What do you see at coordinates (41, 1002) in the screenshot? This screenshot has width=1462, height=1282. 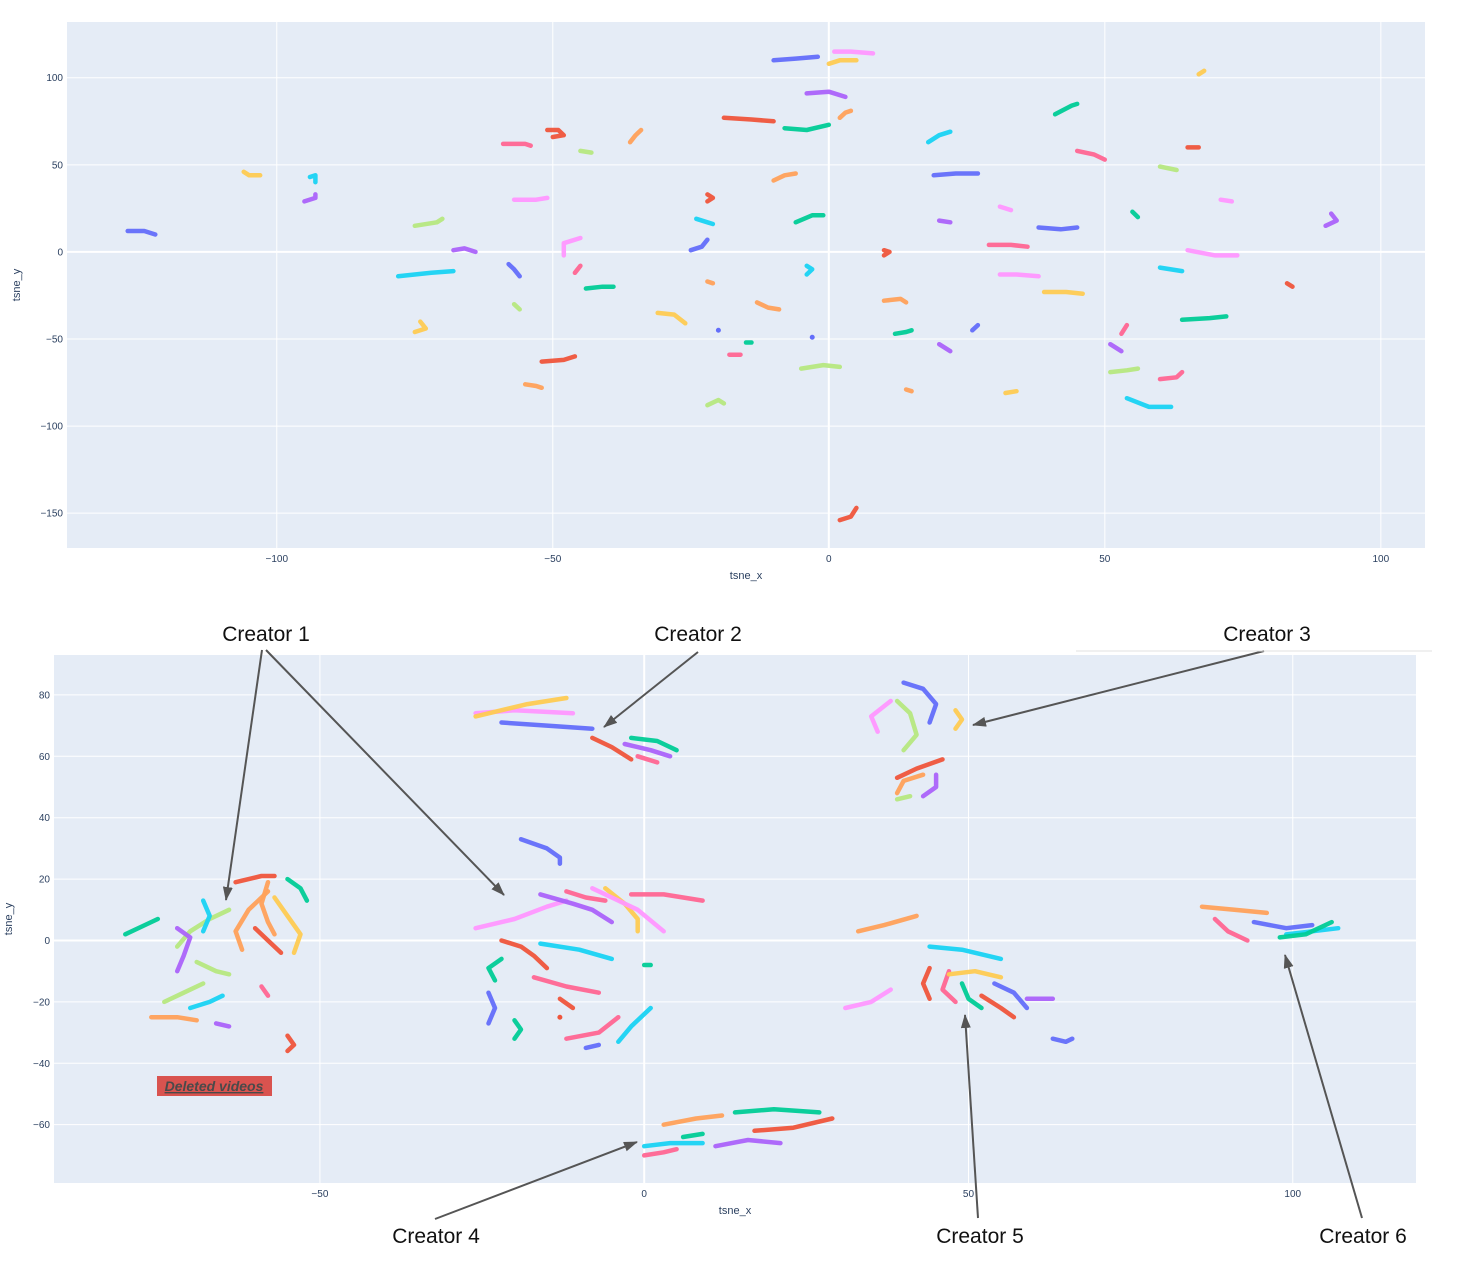 I see `bot-y-tick-label: −20` at bounding box center [41, 1002].